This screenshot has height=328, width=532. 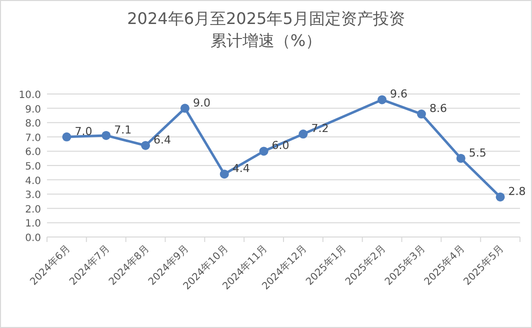 What do you see at coordinates (33, 238) in the screenshot?
I see `y-tick-label: 0.0` at bounding box center [33, 238].